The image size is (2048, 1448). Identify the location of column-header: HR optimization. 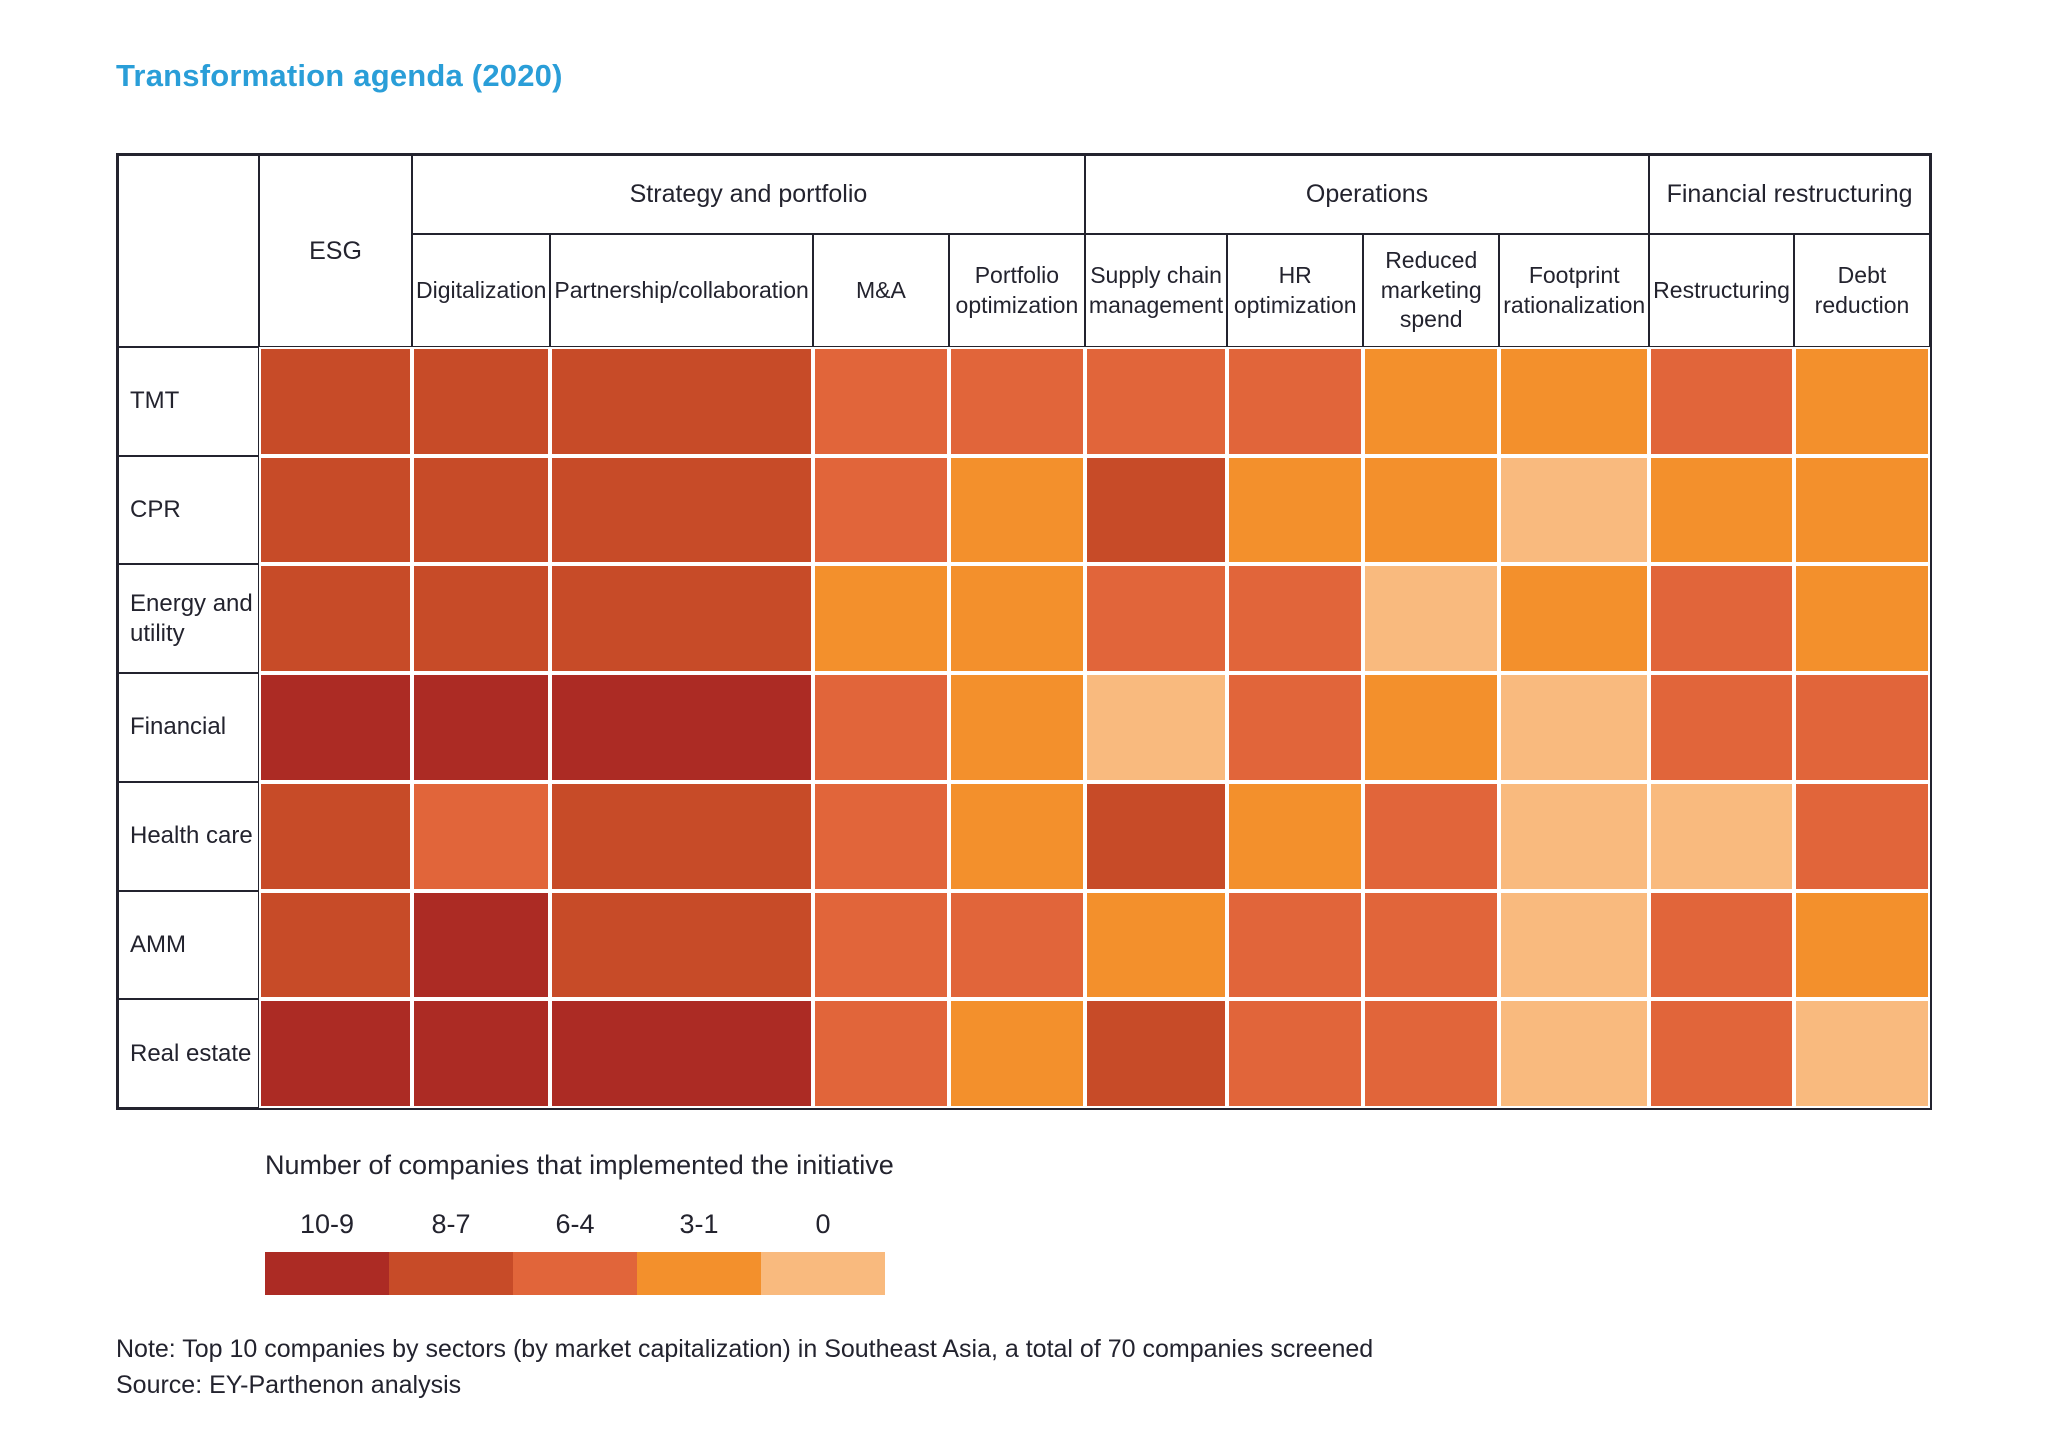
(1295, 290).